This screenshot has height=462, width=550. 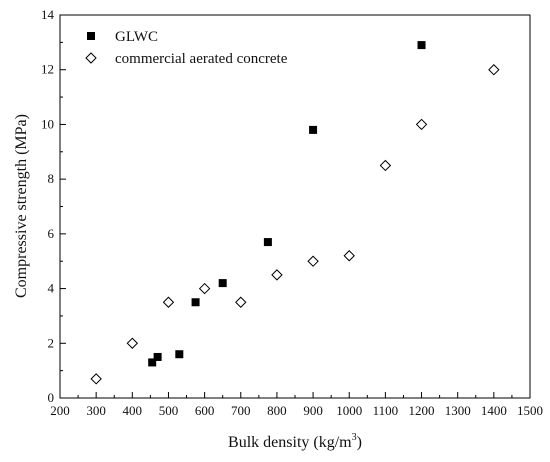 What do you see at coordinates (530, 410) in the screenshot?
I see `x-tick-label: 1500` at bounding box center [530, 410].